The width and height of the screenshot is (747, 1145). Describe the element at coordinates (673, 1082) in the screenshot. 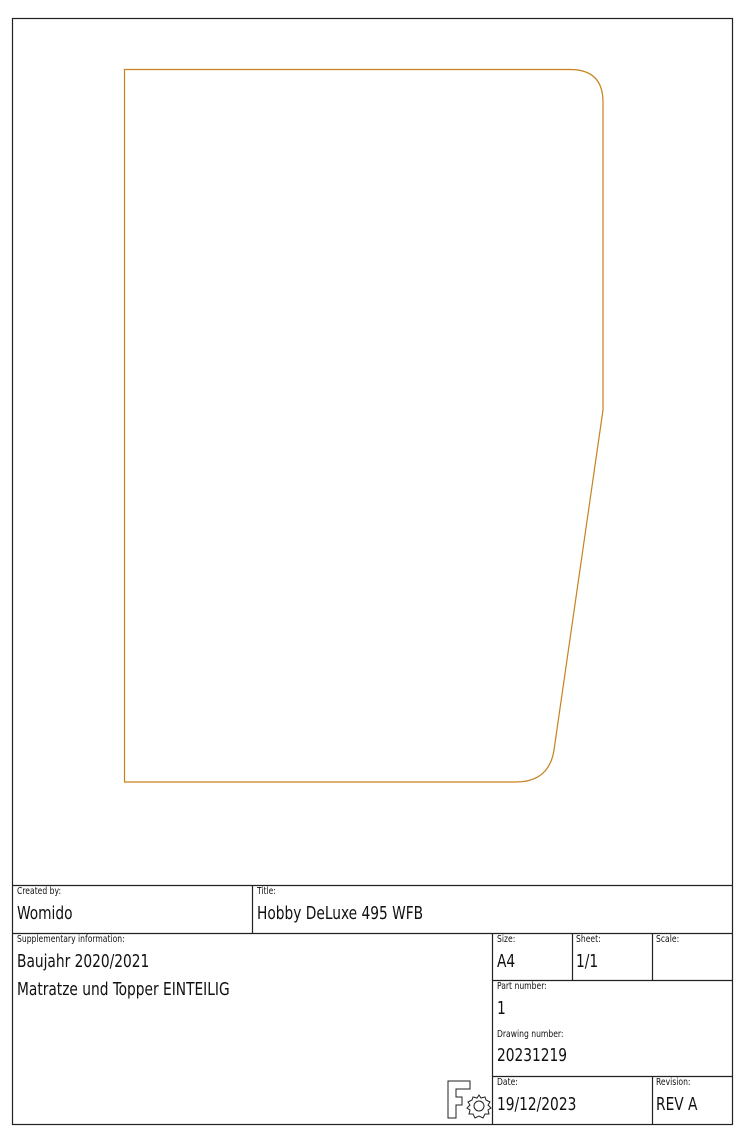

I see `revision-label: Revision:` at that location.